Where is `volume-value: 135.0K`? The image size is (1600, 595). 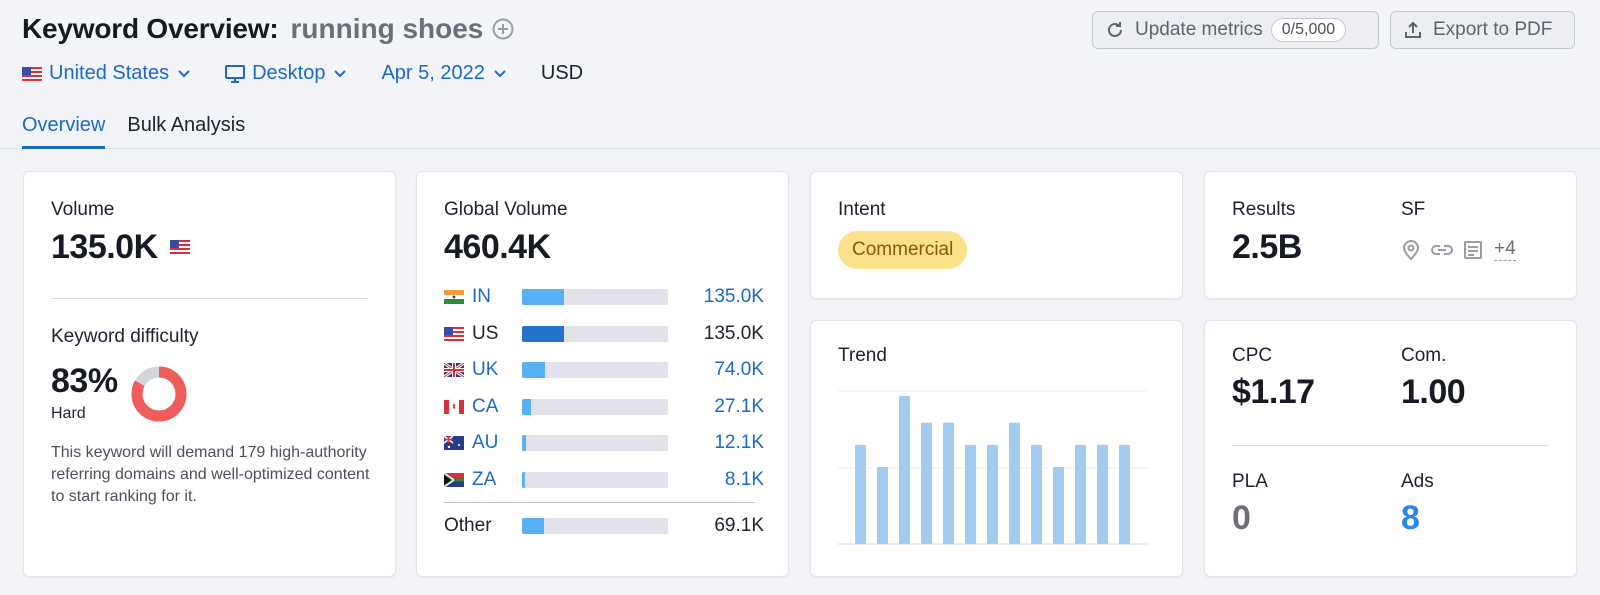 volume-value: 135.0K is located at coordinates (104, 247).